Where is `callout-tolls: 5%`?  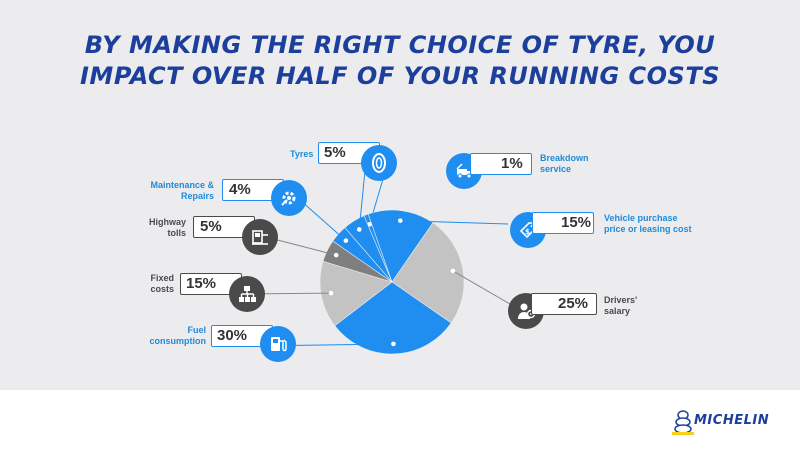
callout-tolls: 5% is located at coordinates (224, 227).